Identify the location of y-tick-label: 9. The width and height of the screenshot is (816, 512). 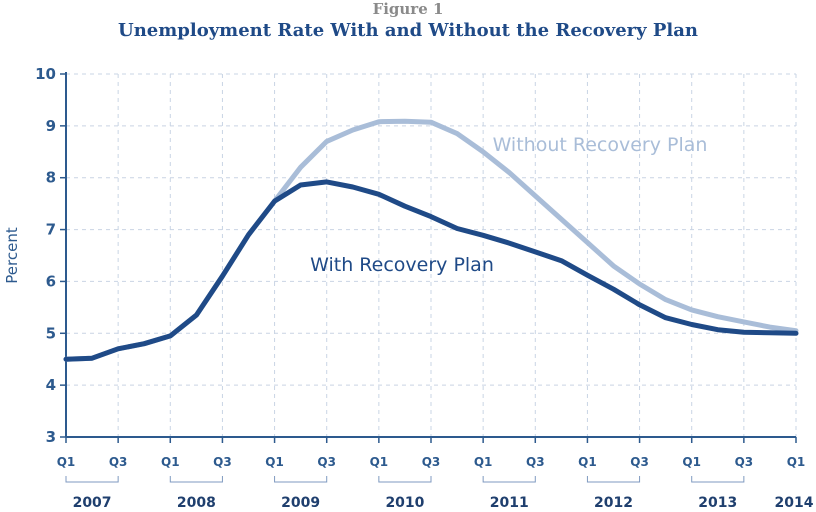
(51, 126).